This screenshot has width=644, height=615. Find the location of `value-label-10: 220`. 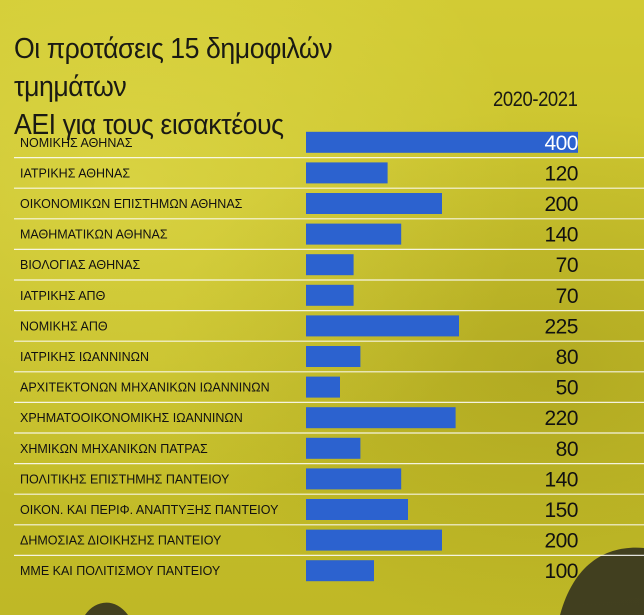

value-label-10: 220 is located at coordinates (561, 418).